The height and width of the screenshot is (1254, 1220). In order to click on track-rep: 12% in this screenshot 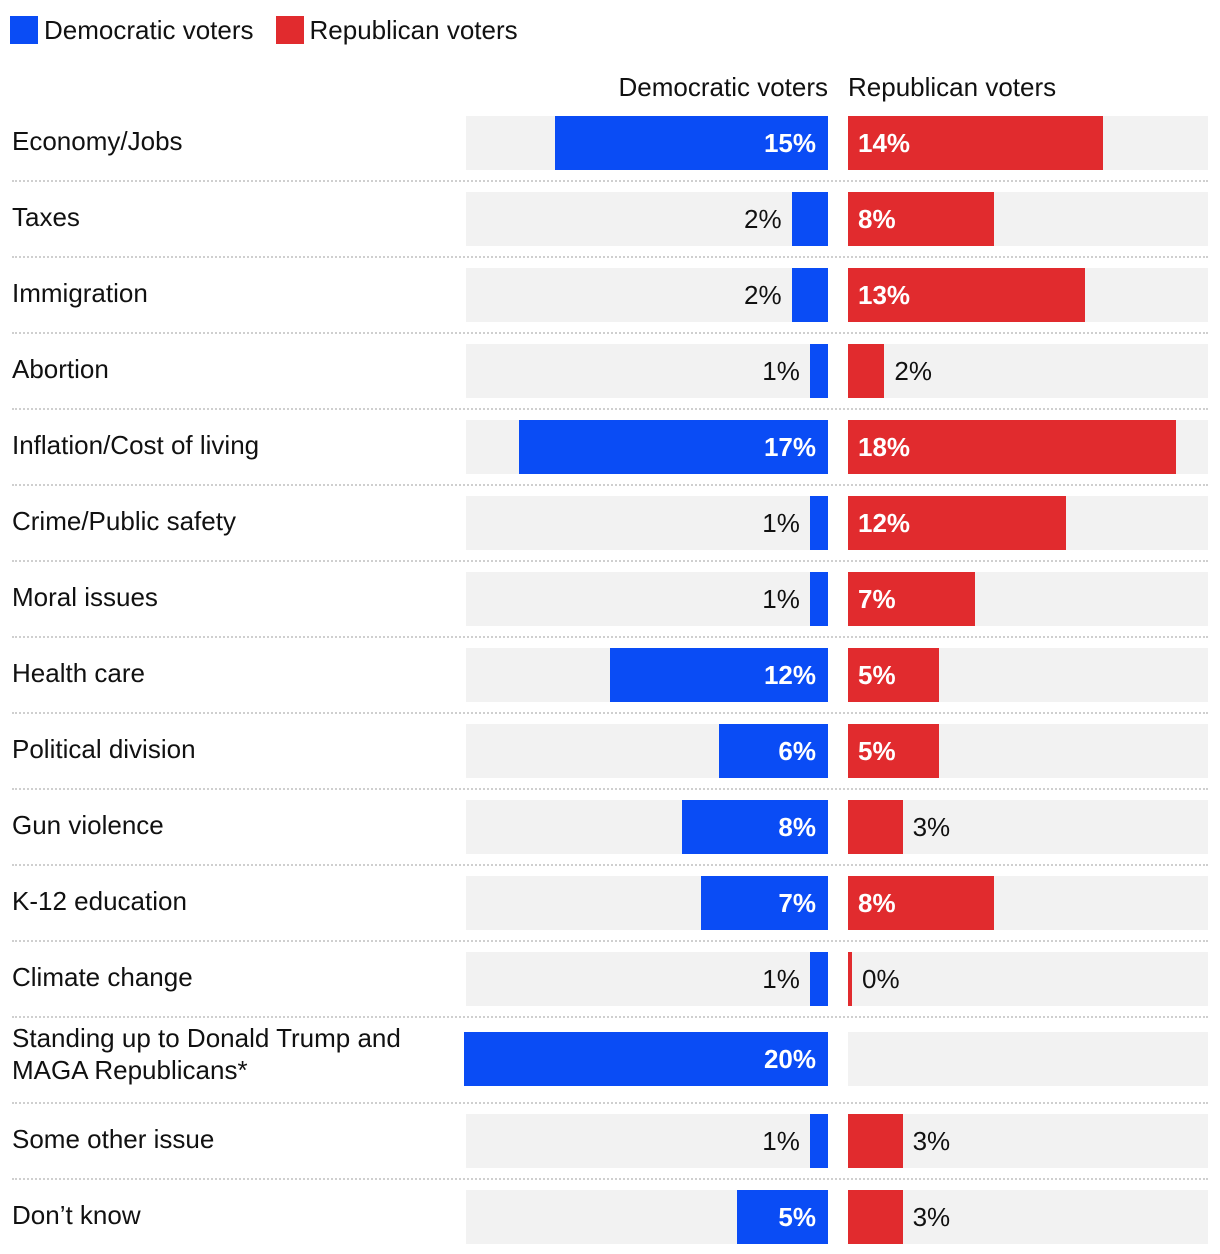, I will do `click(1028, 523)`.